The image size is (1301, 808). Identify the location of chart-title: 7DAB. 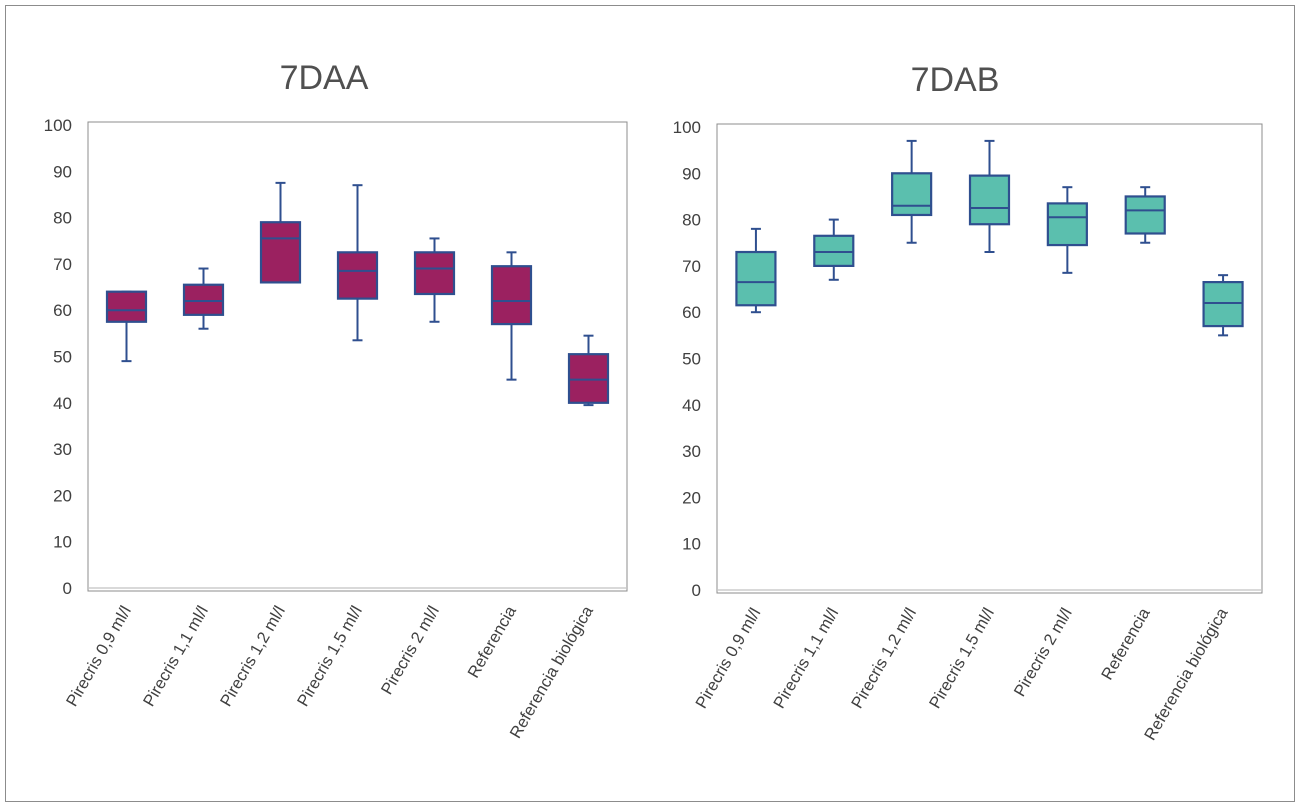
(955, 80).